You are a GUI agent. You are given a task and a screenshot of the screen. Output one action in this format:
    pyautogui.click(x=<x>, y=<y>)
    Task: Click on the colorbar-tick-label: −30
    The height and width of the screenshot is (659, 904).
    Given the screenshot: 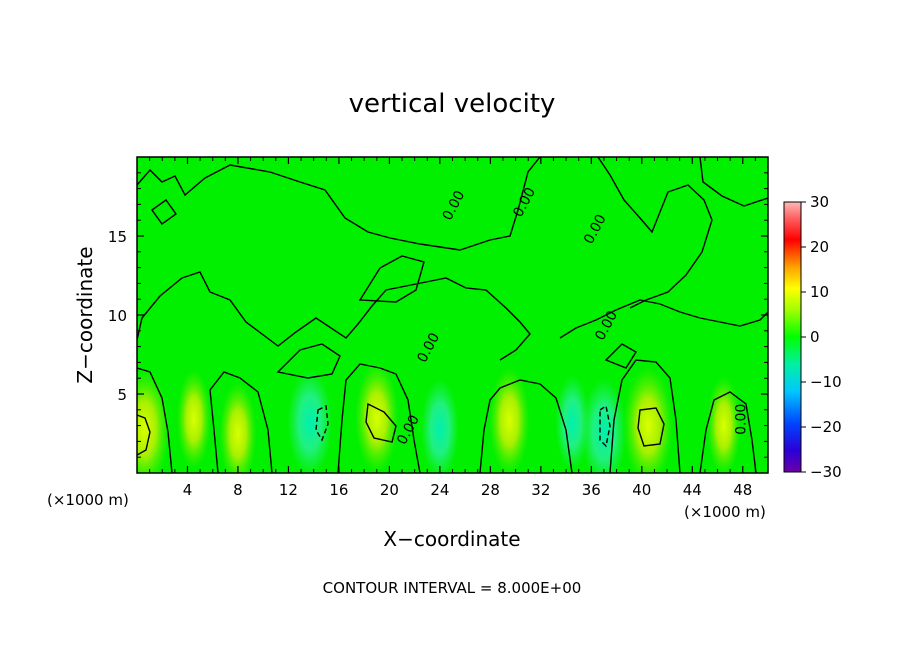 What is the action you would take?
    pyautogui.click(x=826, y=472)
    